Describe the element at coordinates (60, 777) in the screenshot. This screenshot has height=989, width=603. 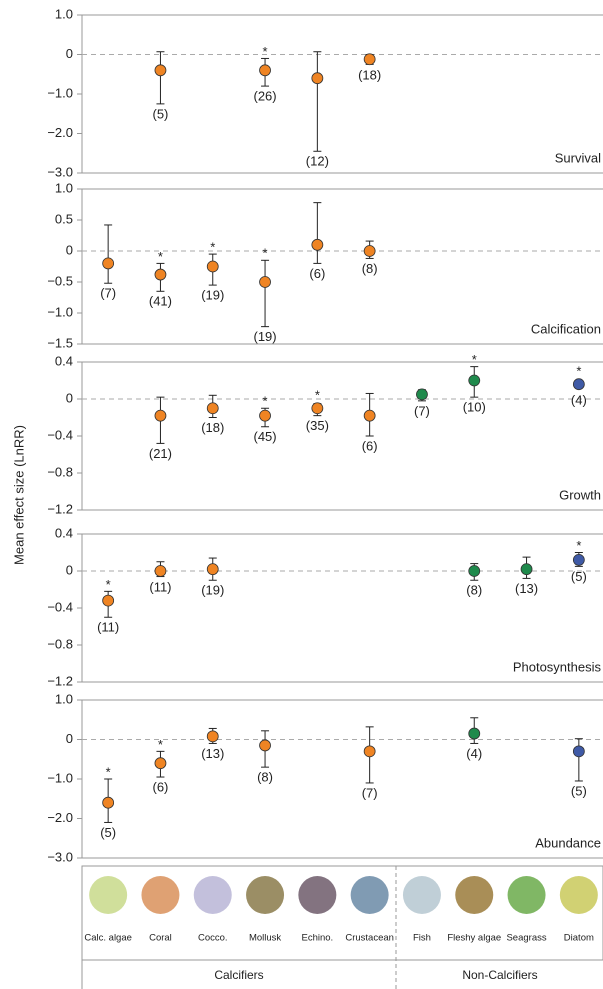
I see `y-tick-label: −1.0` at that location.